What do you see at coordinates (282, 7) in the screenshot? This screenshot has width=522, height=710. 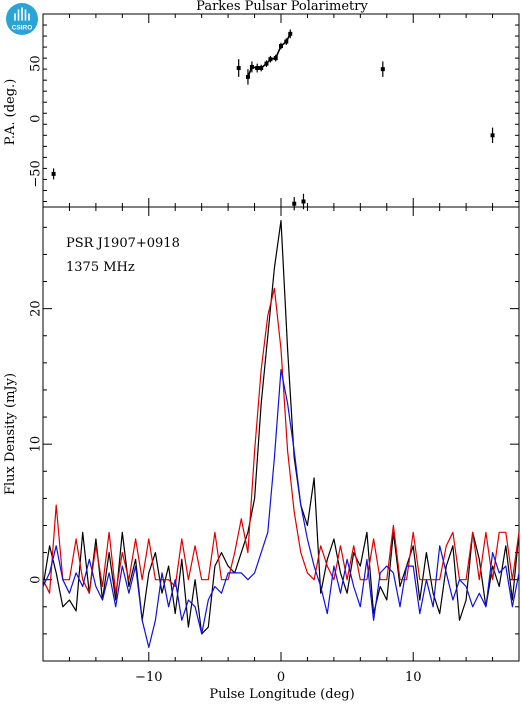 I see `chart-title: Parkes Pulsar Polarimetry` at bounding box center [282, 7].